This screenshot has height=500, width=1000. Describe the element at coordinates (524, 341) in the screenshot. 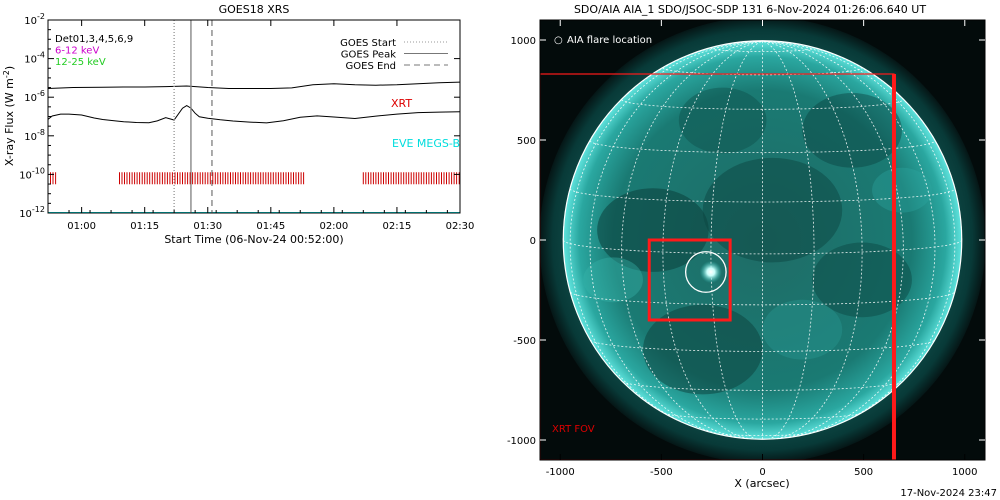

I see `map-y-tick-label: -500` at that location.